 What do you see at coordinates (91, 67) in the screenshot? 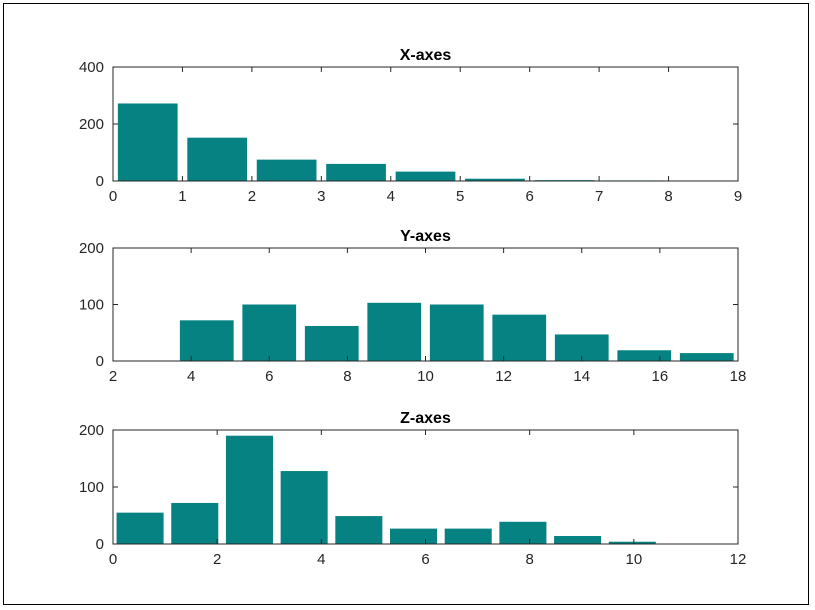
I see `y-tick-label: 400` at bounding box center [91, 67].